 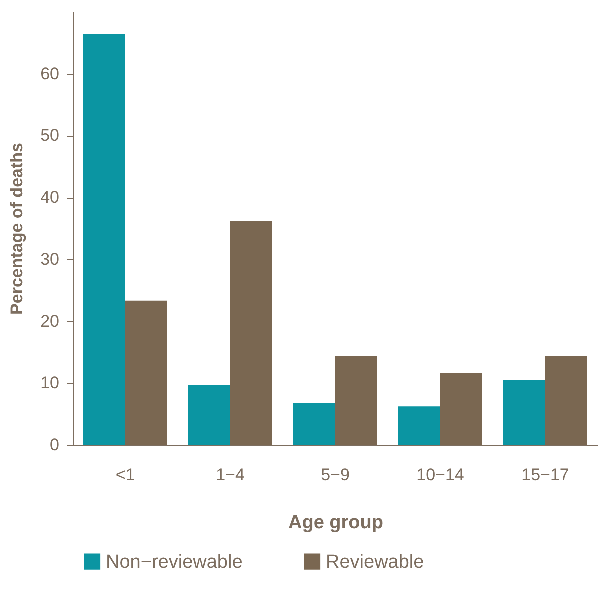 What do you see at coordinates (50, 198) in the screenshot?
I see `y-tick-label: 40` at bounding box center [50, 198].